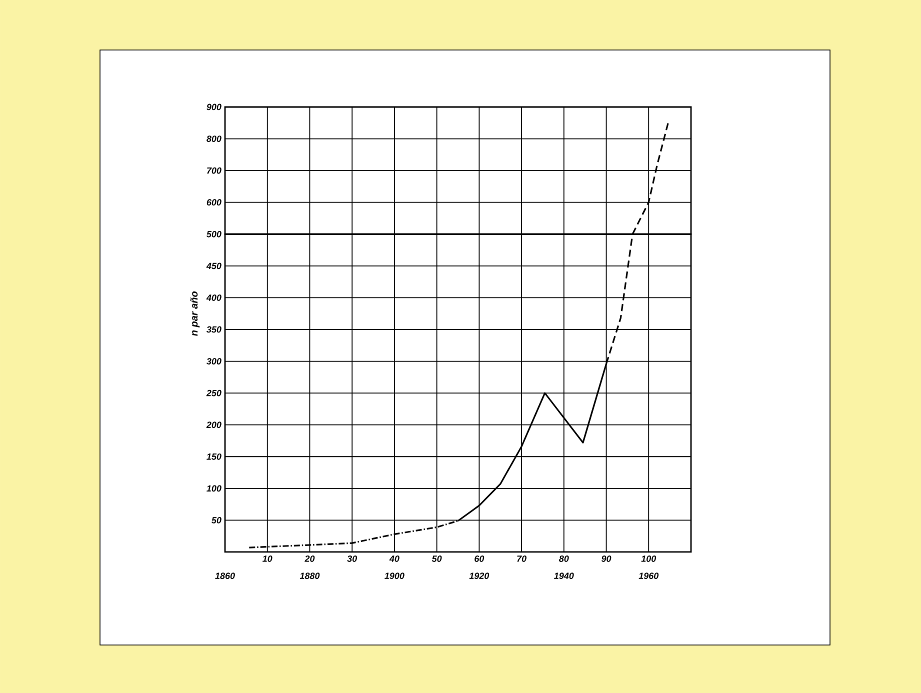 This screenshot has height=693, width=921. Describe the element at coordinates (195, 313) in the screenshot. I see `y-axis-title: n par año` at that location.